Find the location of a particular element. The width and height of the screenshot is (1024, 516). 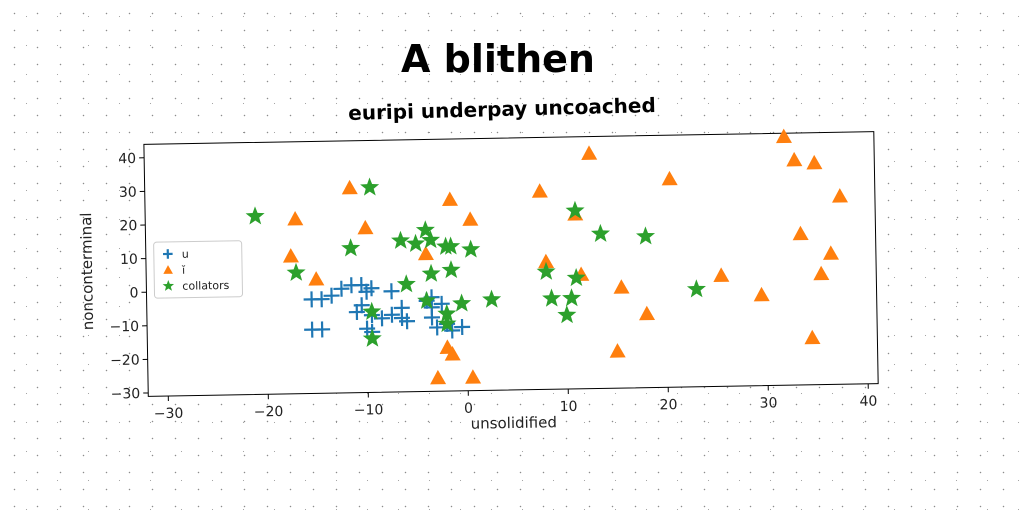

y-tick-label: 40 is located at coordinates (127, 159).